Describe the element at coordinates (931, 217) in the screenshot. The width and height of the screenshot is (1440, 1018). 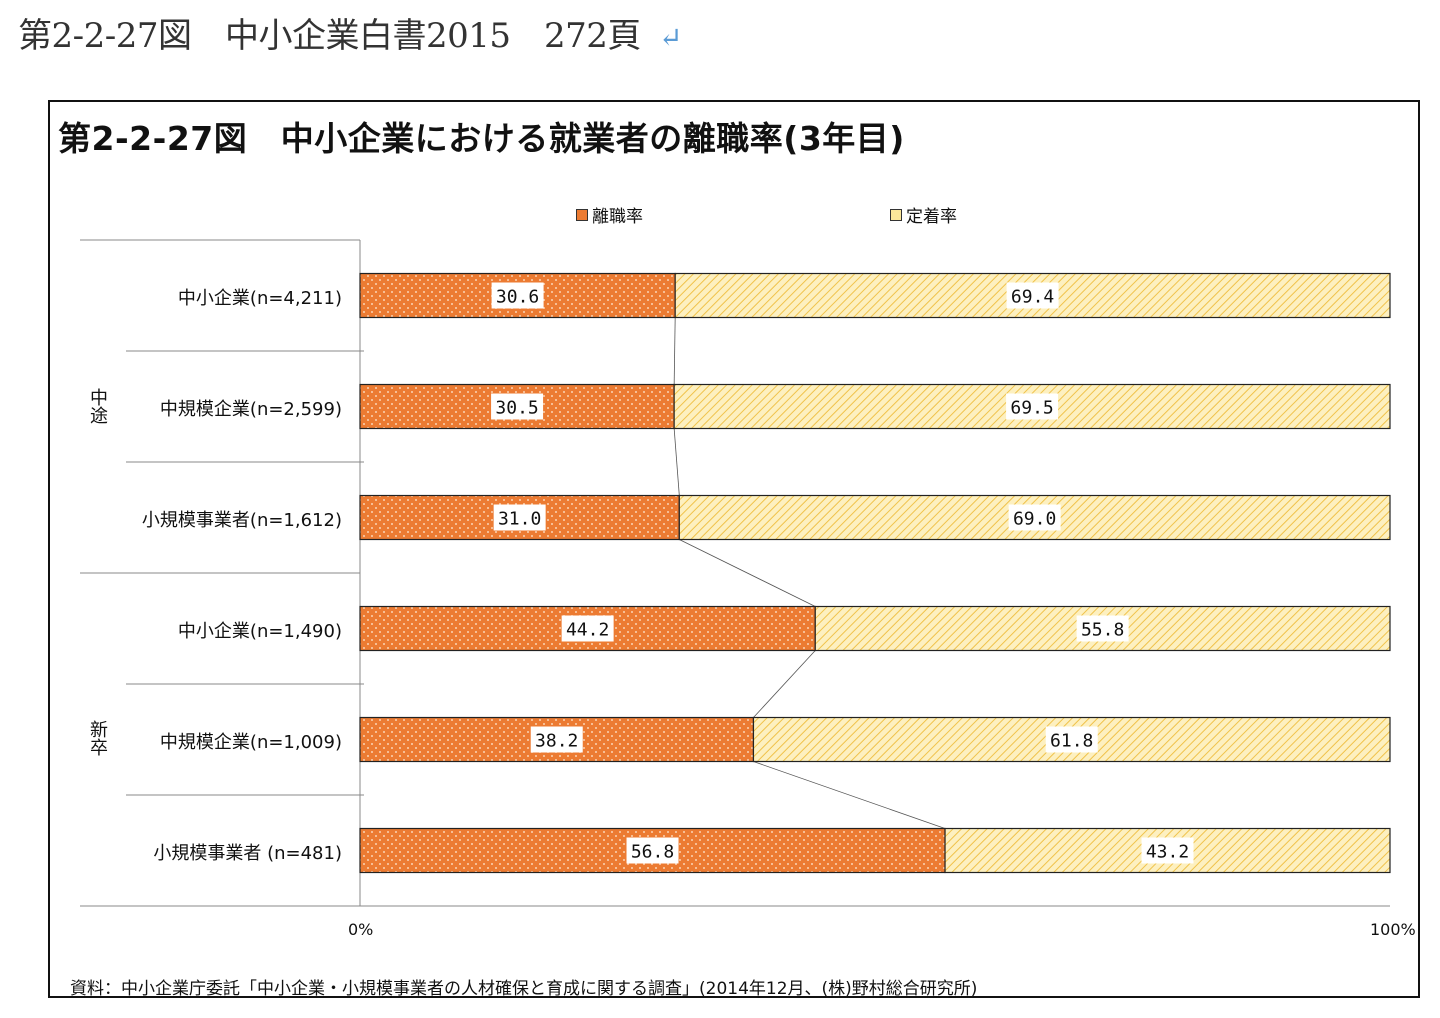
I see `legend-label-retention: 定着率` at that location.